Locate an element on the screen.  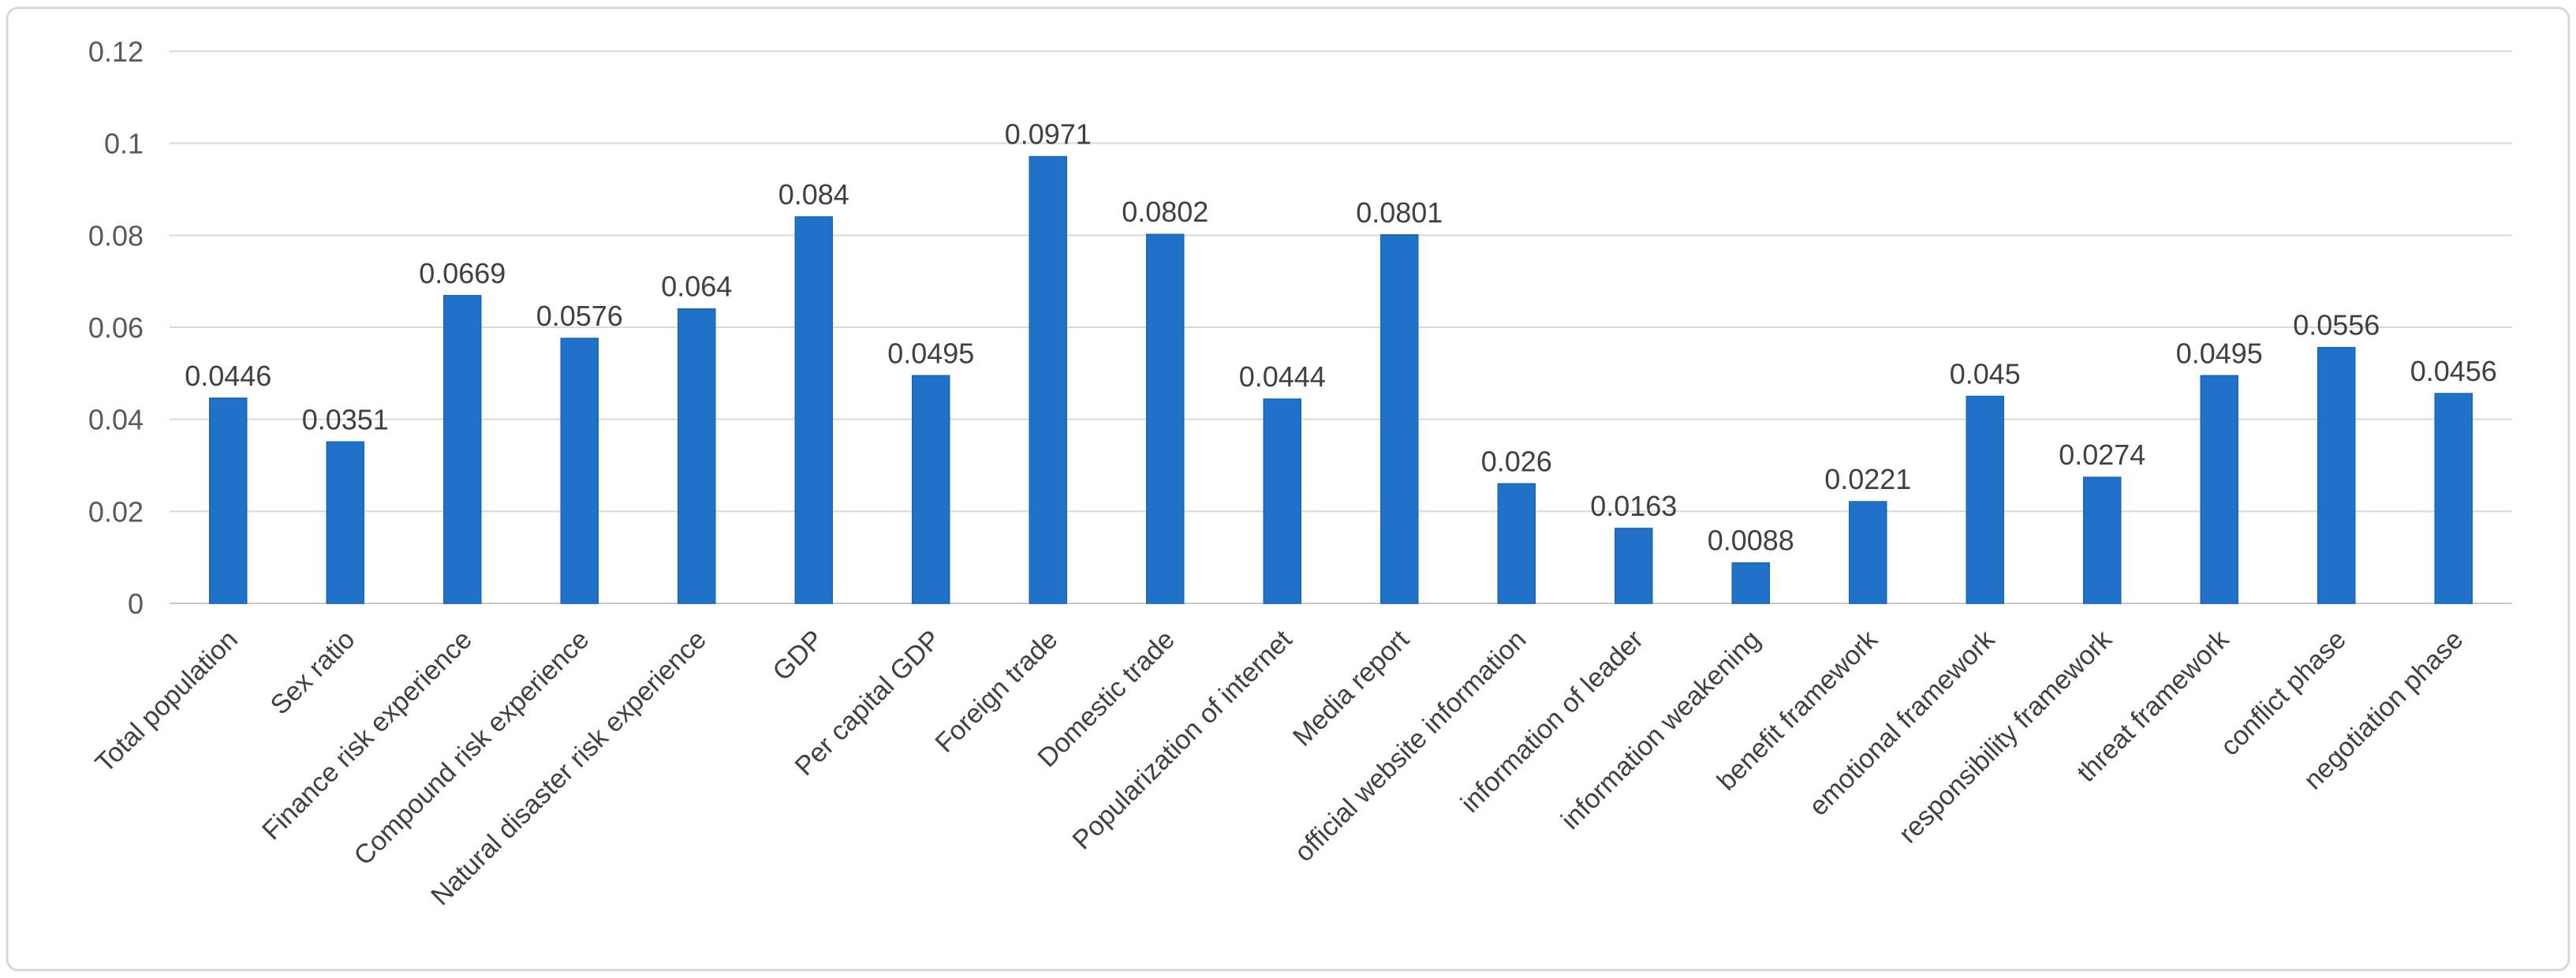
data-label: 0.084 is located at coordinates (813, 194).